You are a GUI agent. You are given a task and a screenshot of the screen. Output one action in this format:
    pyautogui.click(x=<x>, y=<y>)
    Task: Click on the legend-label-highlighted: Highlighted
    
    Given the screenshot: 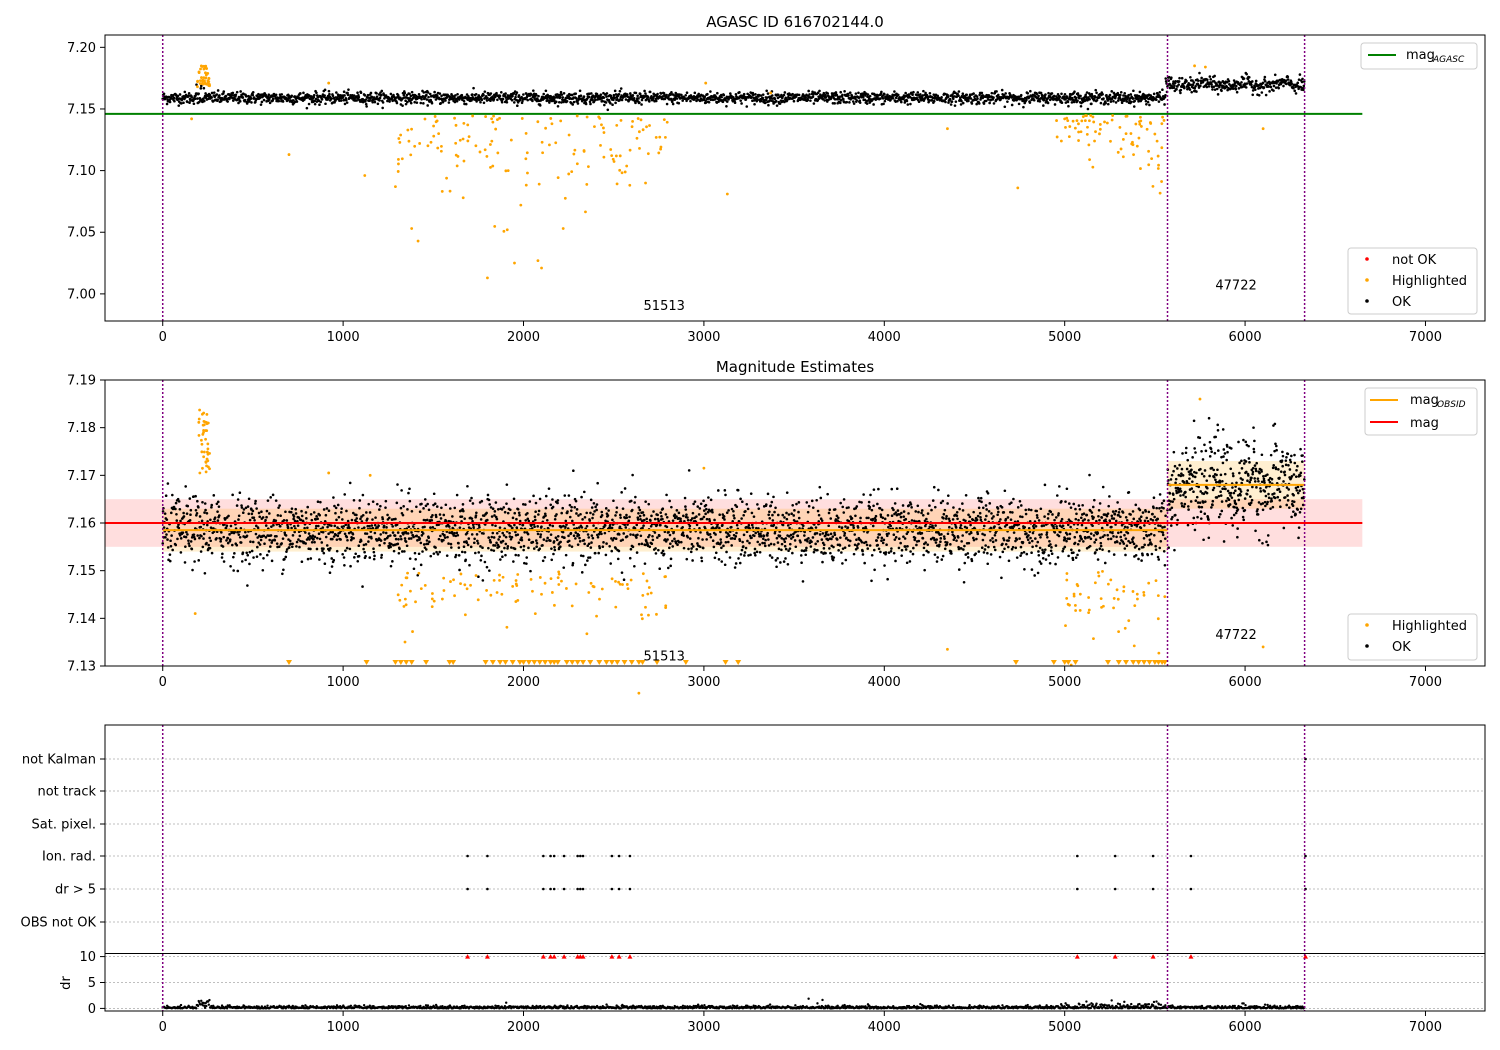 What is the action you would take?
    pyautogui.click(x=1429, y=281)
    